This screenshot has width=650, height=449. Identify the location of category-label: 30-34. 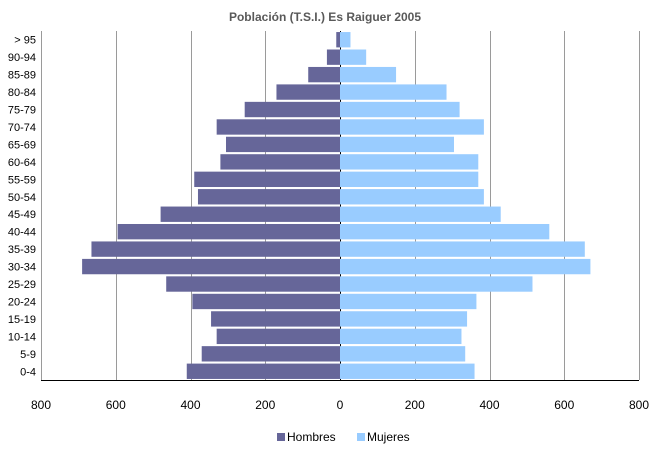
(22, 268).